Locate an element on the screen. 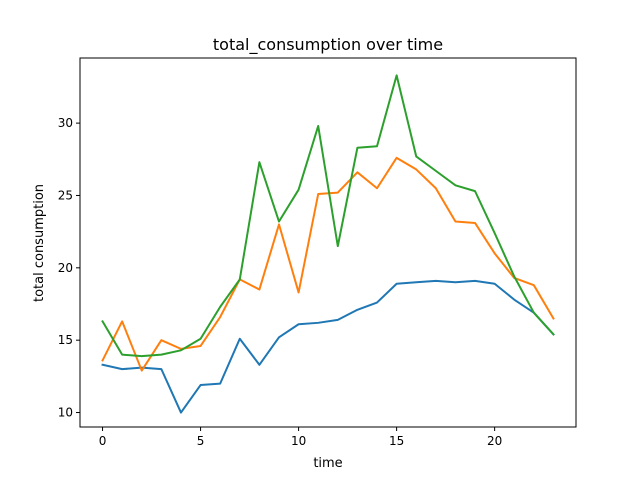 Image resolution: width=640 pixels, height=480 pixels. y-tick-label: 25 is located at coordinates (65, 195).